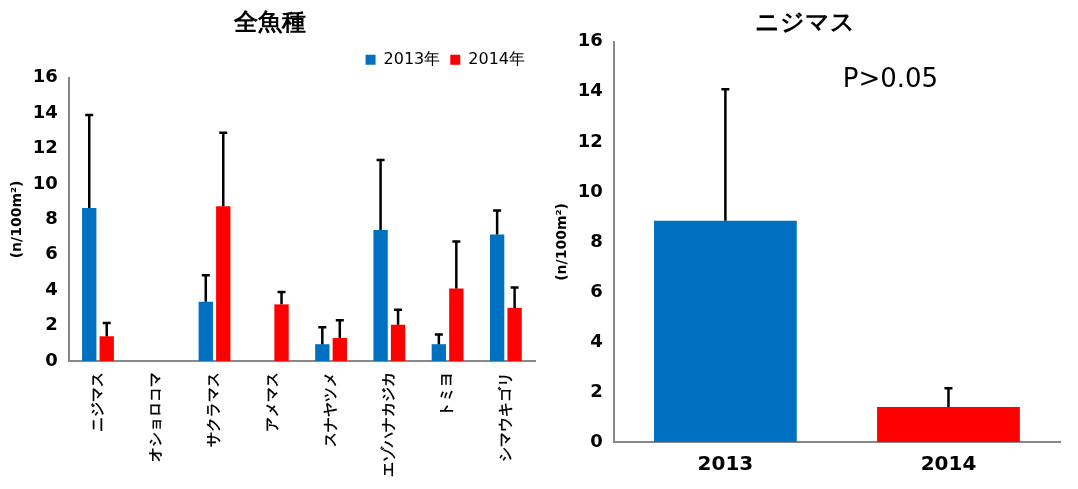 The height and width of the screenshot is (489, 1078). Describe the element at coordinates (96, 402) in the screenshot. I see `x-tick-label: ニジマス` at that location.